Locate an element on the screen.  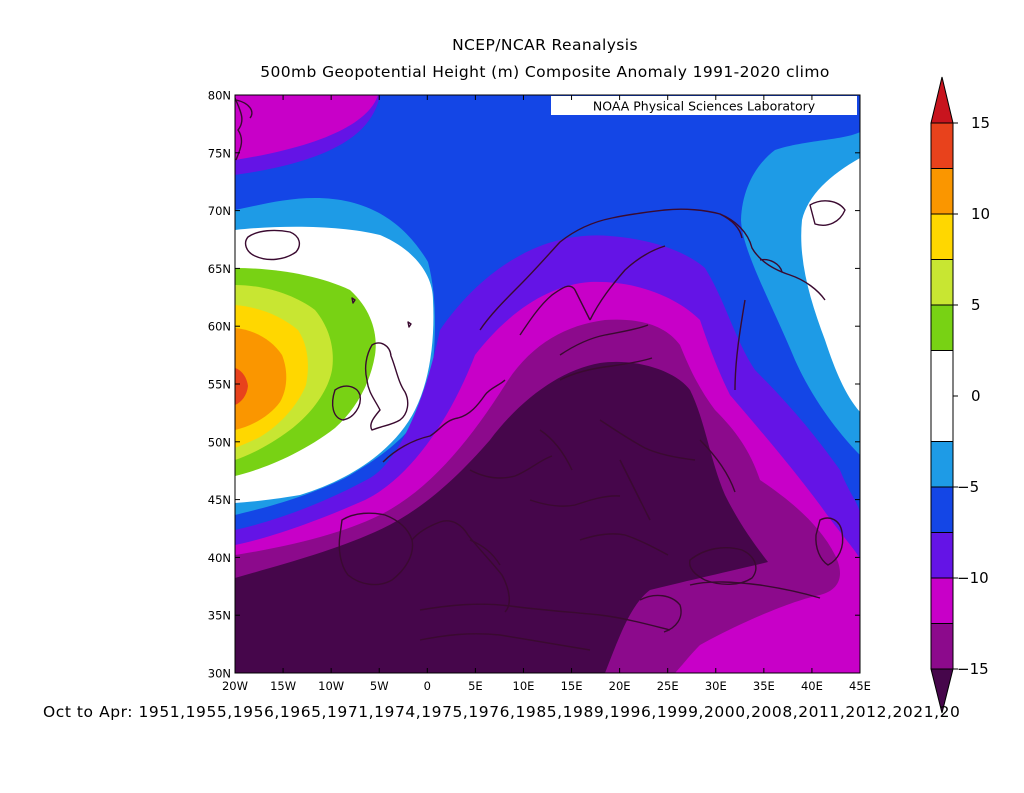
colorbar-top-arrow is located at coordinates (942, 100).